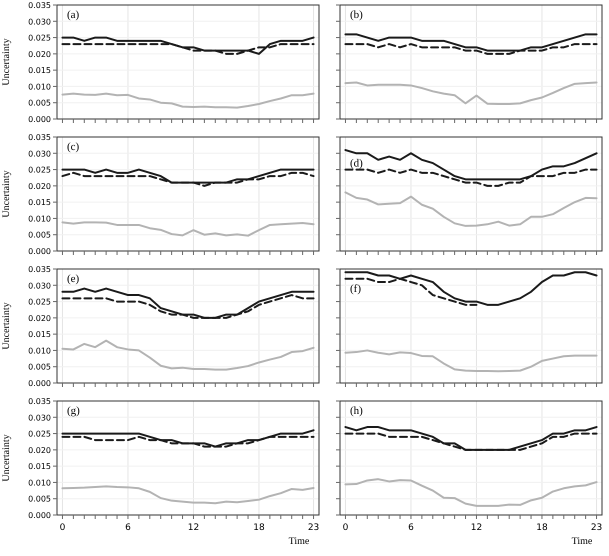 The width and height of the screenshot is (609, 556). What do you see at coordinates (357, 15) in the screenshot?
I see `annotation: (b)` at bounding box center [357, 15].